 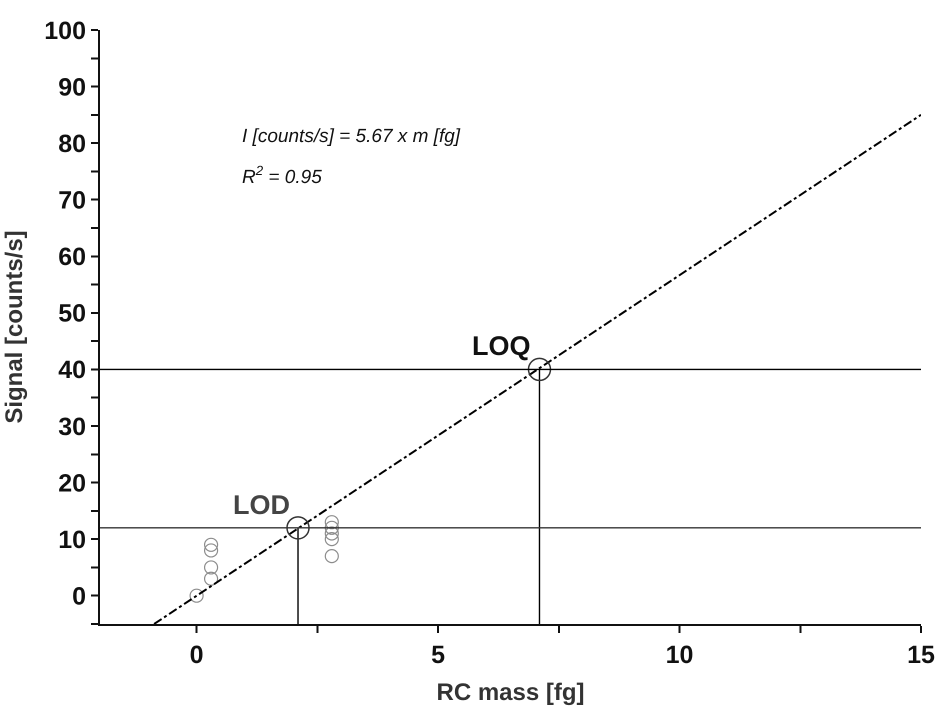 I want to click on y-tick-label: 90, so click(x=72, y=87).